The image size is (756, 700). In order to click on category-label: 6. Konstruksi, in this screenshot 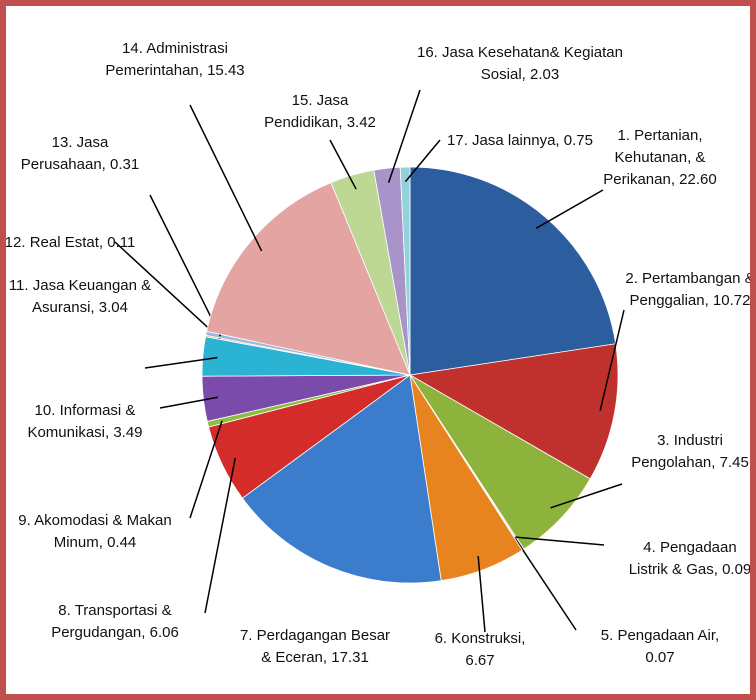, I will do `click(480, 638)`.